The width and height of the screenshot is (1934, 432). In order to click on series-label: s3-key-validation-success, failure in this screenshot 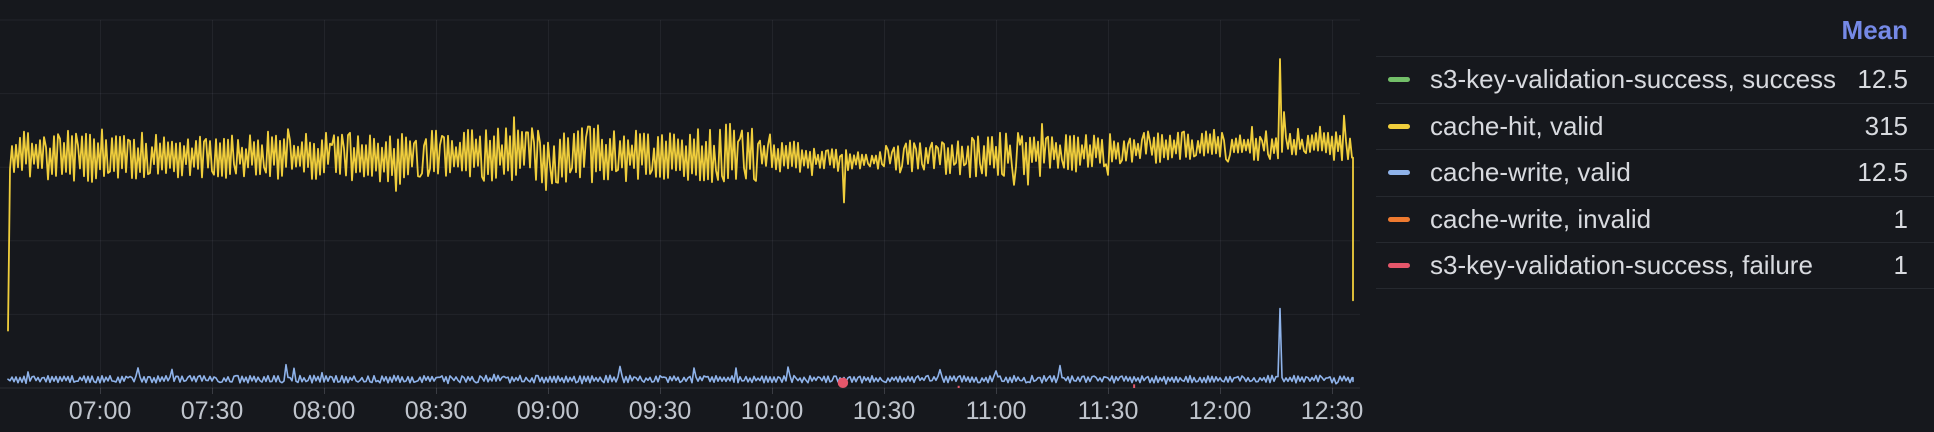, I will do `click(1621, 264)`.